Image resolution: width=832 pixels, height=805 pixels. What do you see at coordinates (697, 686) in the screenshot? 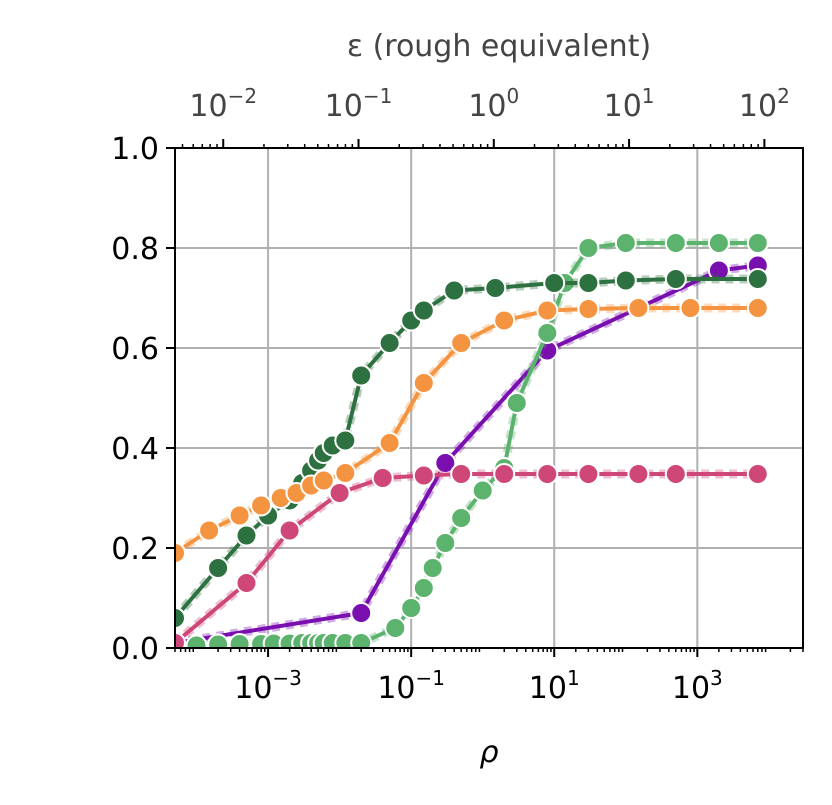
I see `x-tick-label: 10³` at bounding box center [697, 686].